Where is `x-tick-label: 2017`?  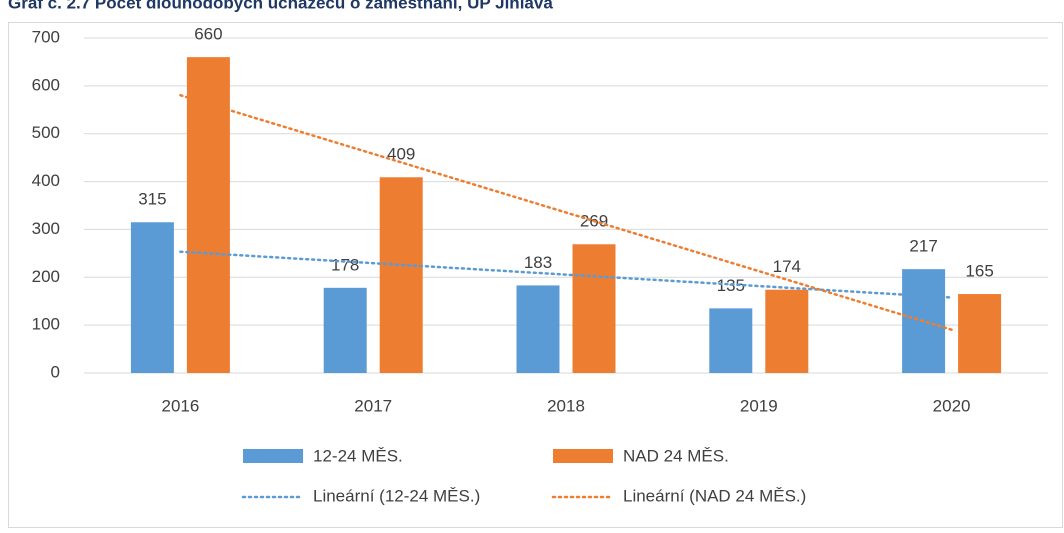
x-tick-label: 2017 is located at coordinates (373, 405).